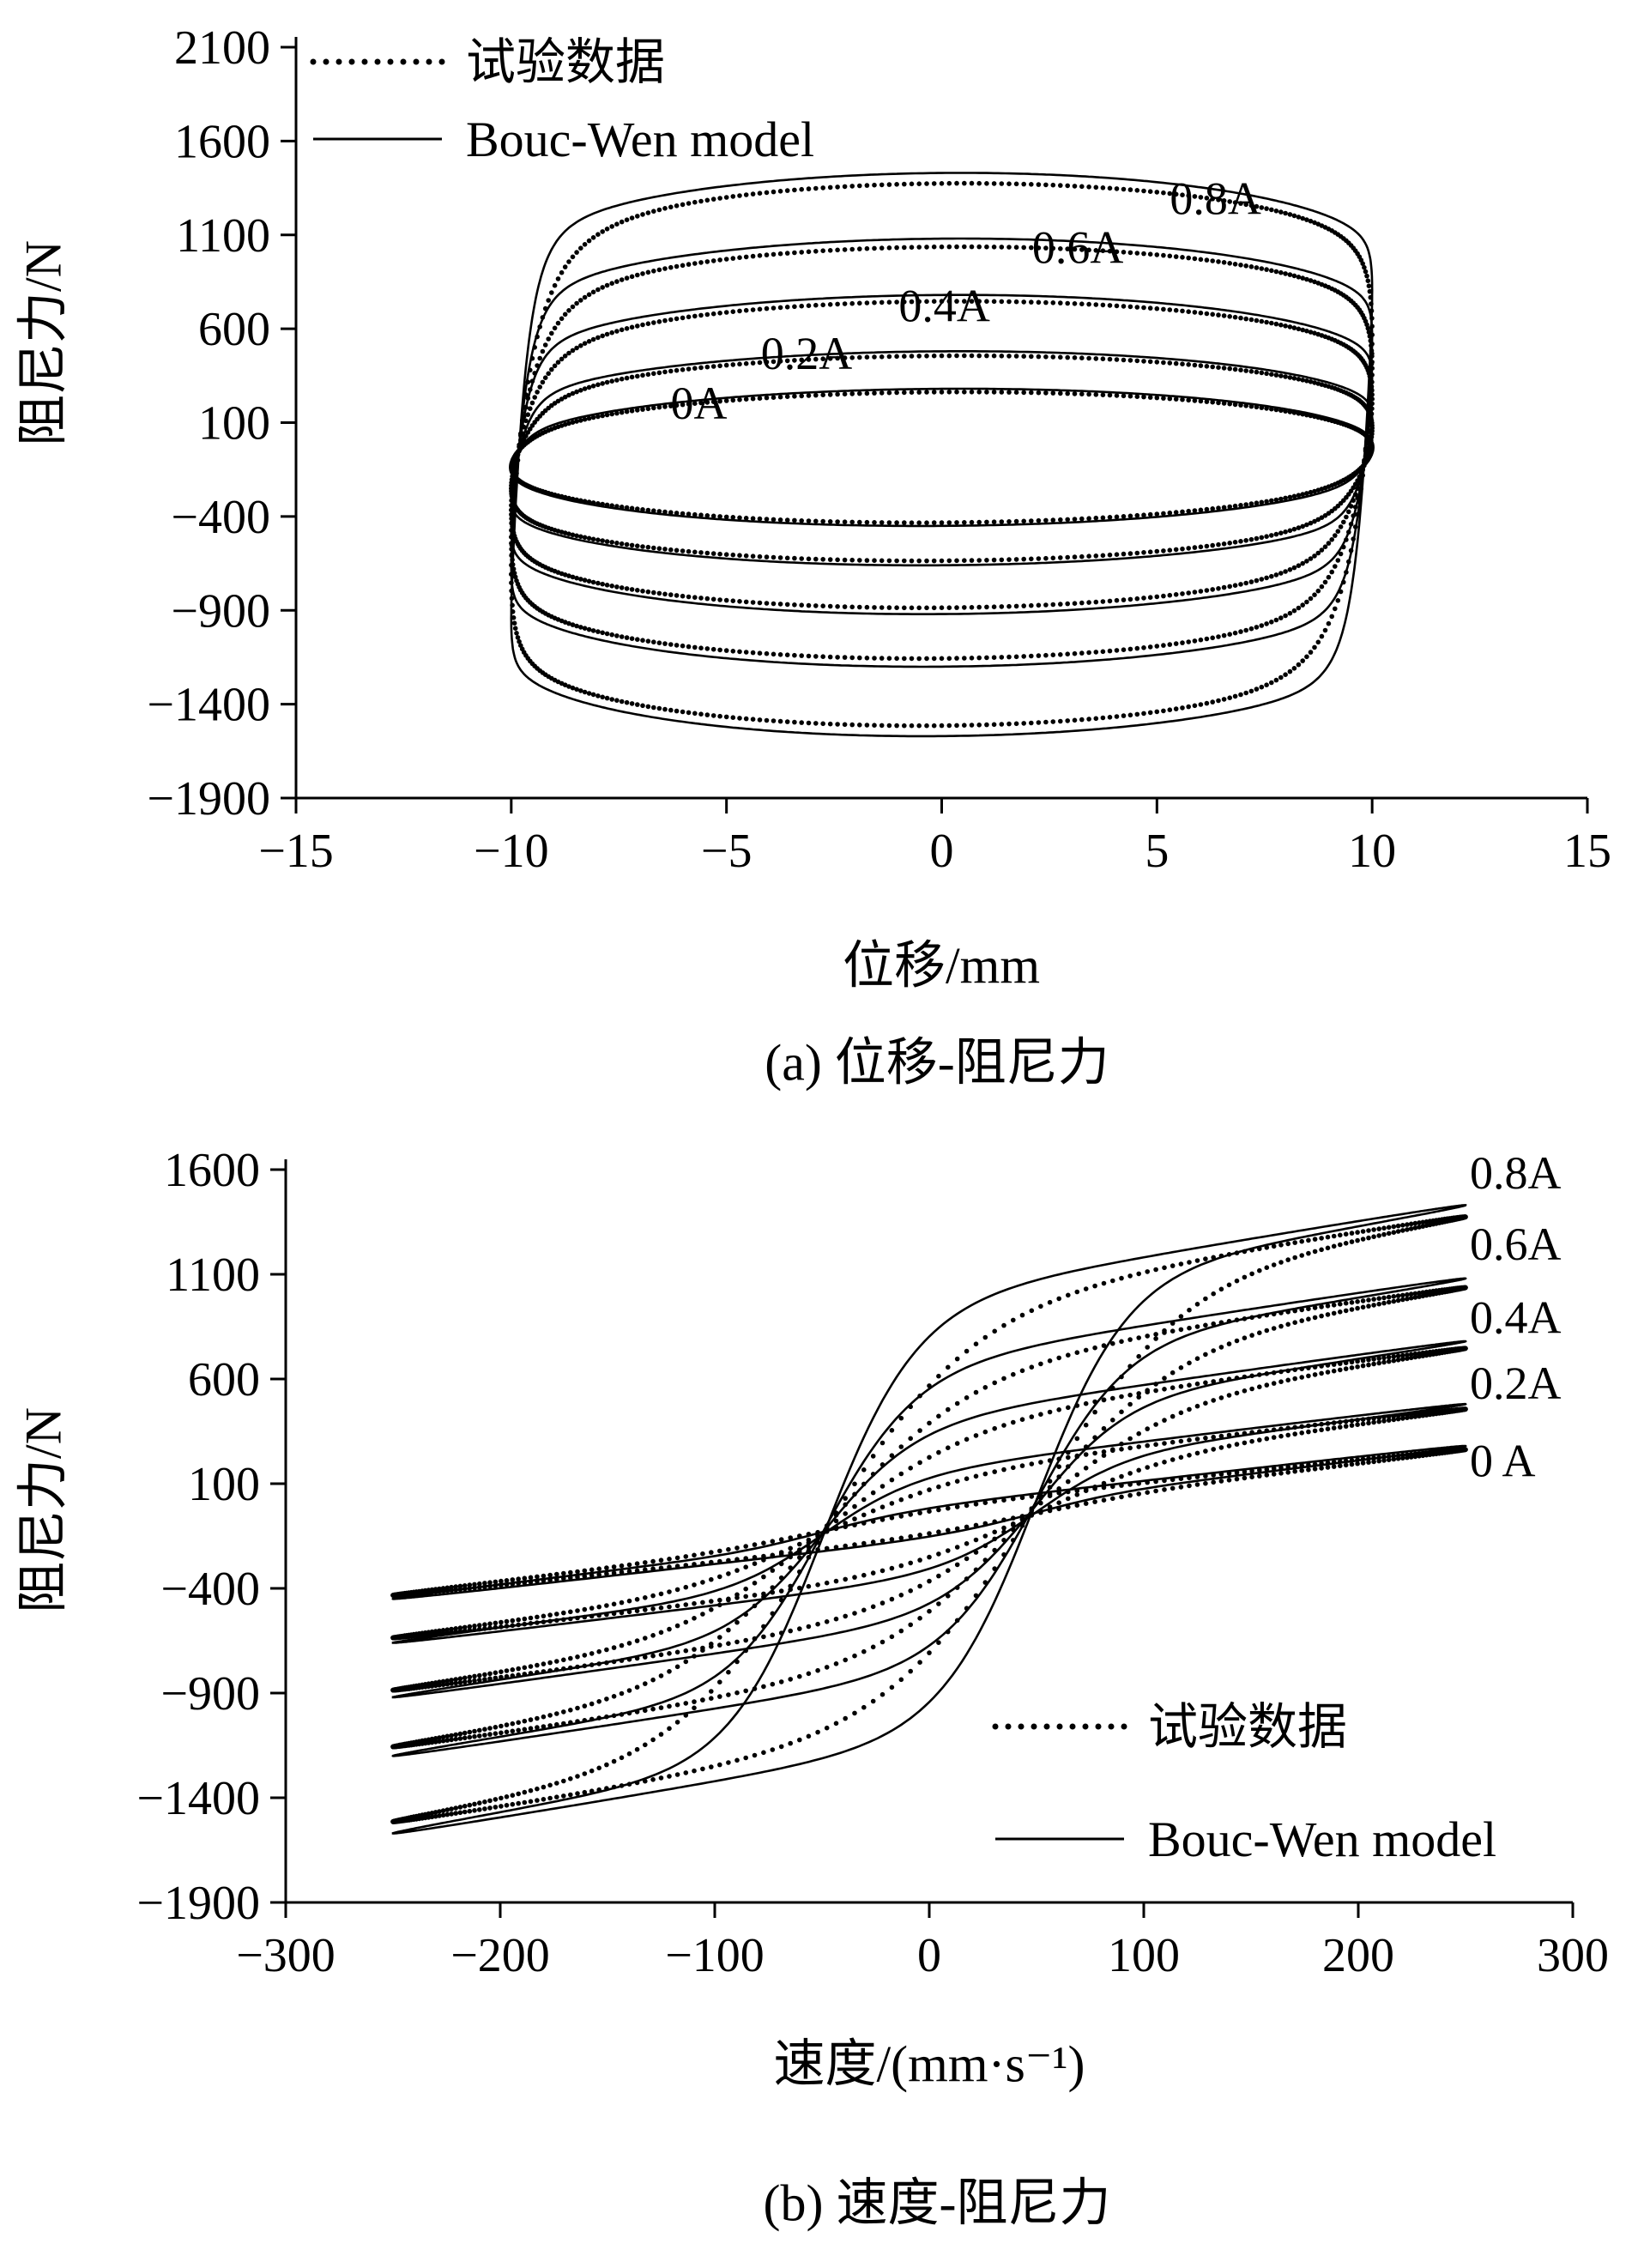 Image resolution: width=1638 pixels, height=2268 pixels. What do you see at coordinates (937, 2203) in the screenshot?
I see `caption-b: (b) 速度-阻尼力` at bounding box center [937, 2203].